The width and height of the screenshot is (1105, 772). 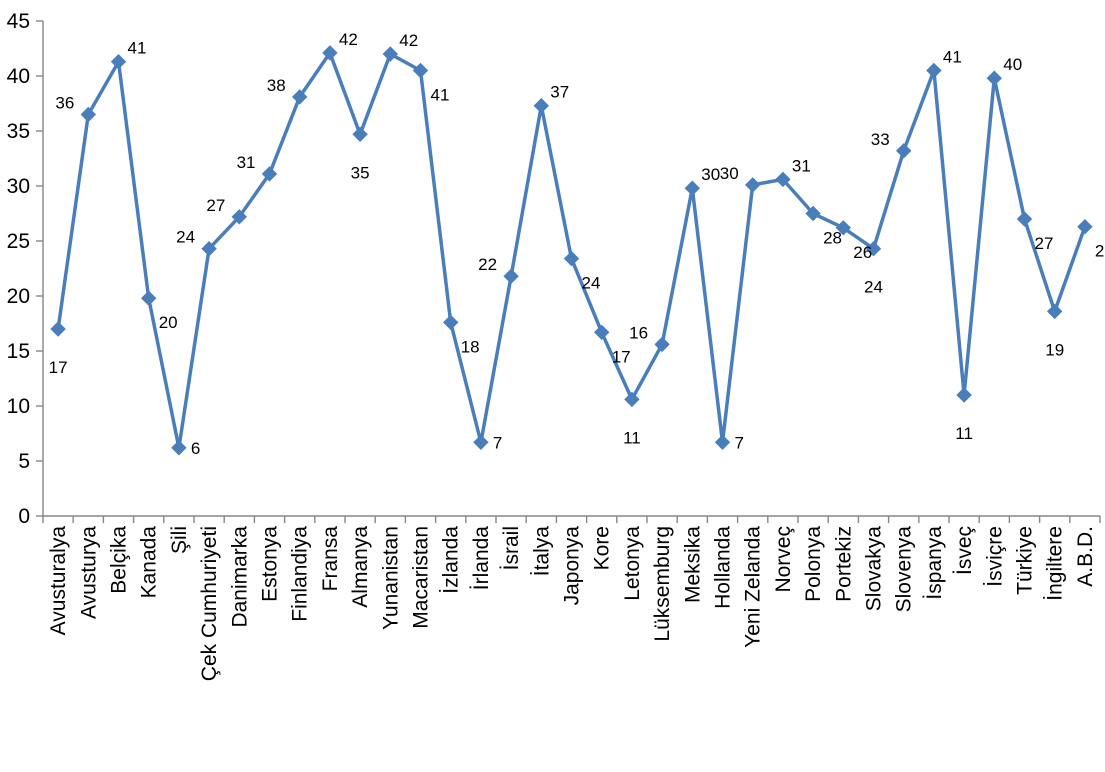 What do you see at coordinates (638, 332) in the screenshot?
I see `data-label: 16` at bounding box center [638, 332].